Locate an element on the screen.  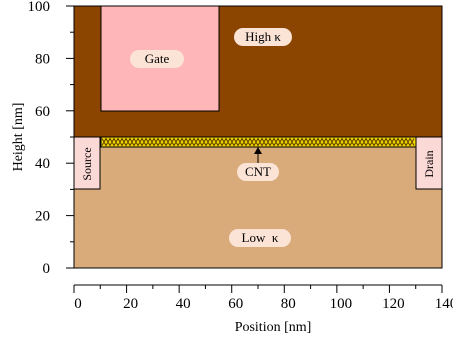
x-tick-label: 20 is located at coordinates (130, 304).